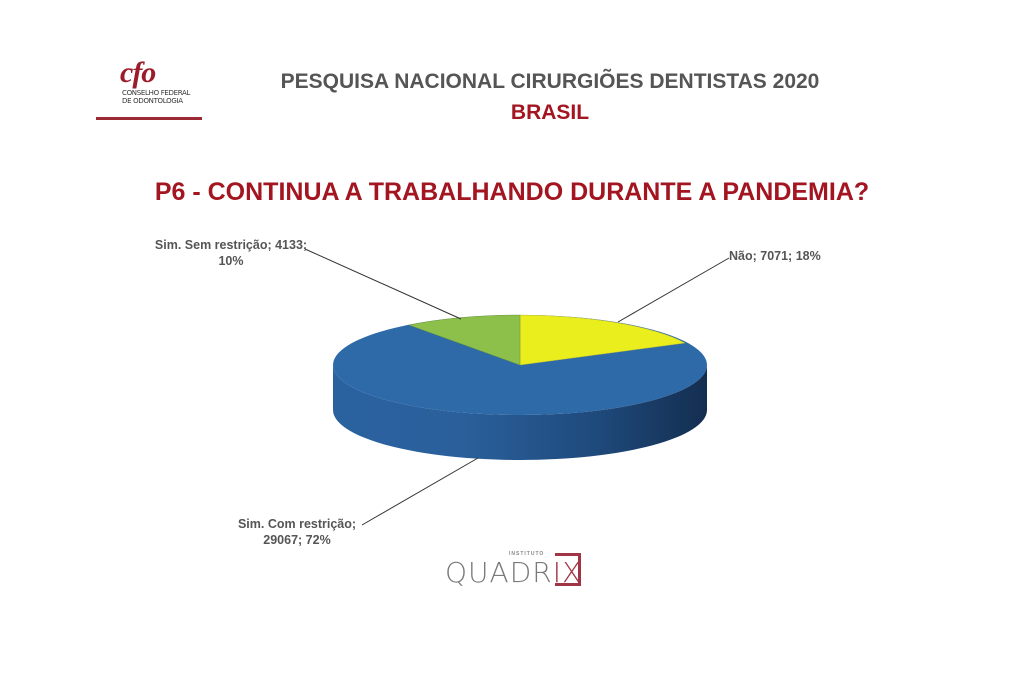 The height and width of the screenshot is (685, 1024). Describe the element at coordinates (775, 256) in the screenshot. I see `label-nao: Não; 7071; 18%` at that location.